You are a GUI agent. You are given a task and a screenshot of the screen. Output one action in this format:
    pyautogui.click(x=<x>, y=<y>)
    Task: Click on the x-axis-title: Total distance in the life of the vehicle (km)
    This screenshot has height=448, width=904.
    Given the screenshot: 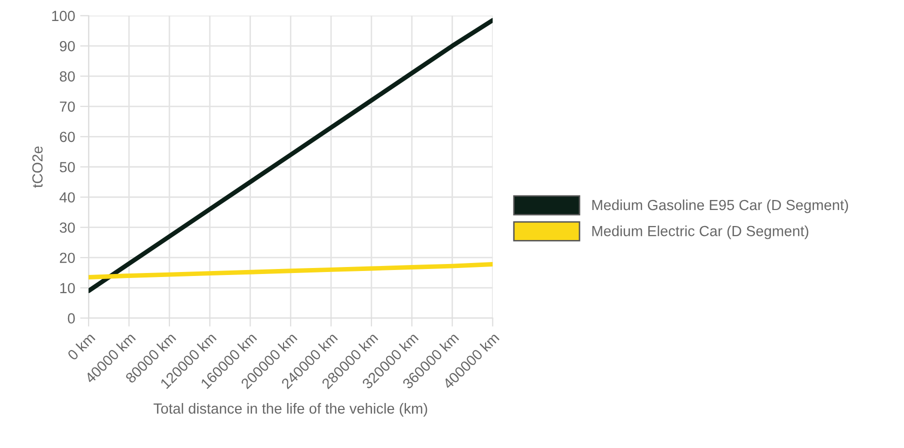 What is the action you would take?
    pyautogui.click(x=291, y=410)
    